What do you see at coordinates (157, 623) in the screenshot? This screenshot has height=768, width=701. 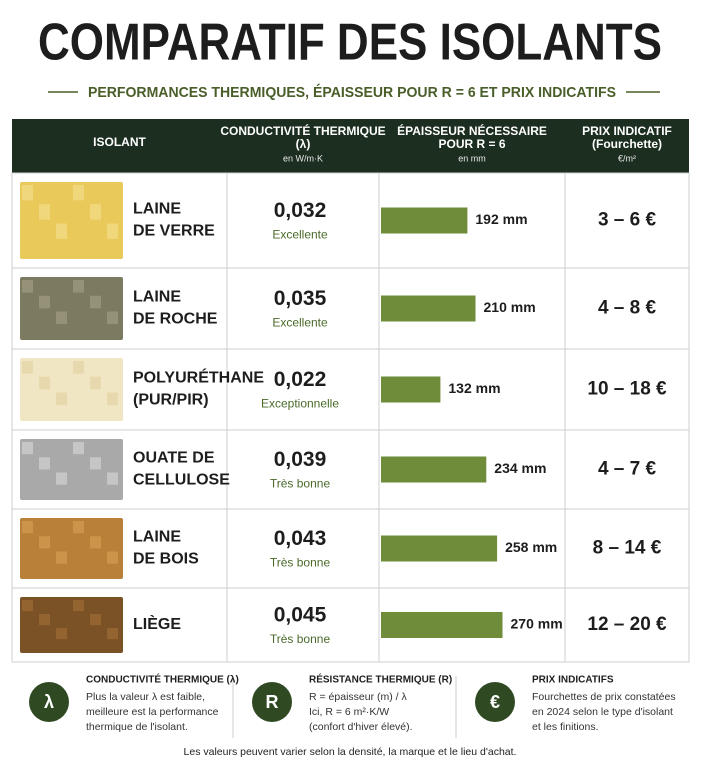 I see `material-name: LIÈGE` at bounding box center [157, 623].